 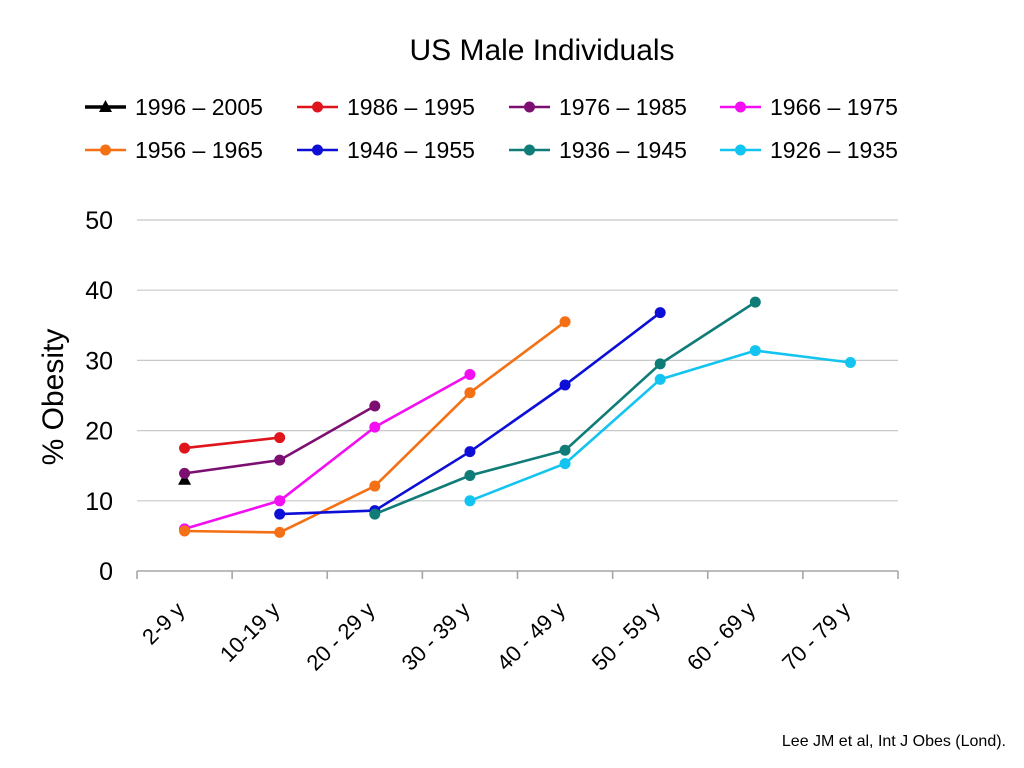 I want to click on x-axis-ticks, so click(x=517, y=575).